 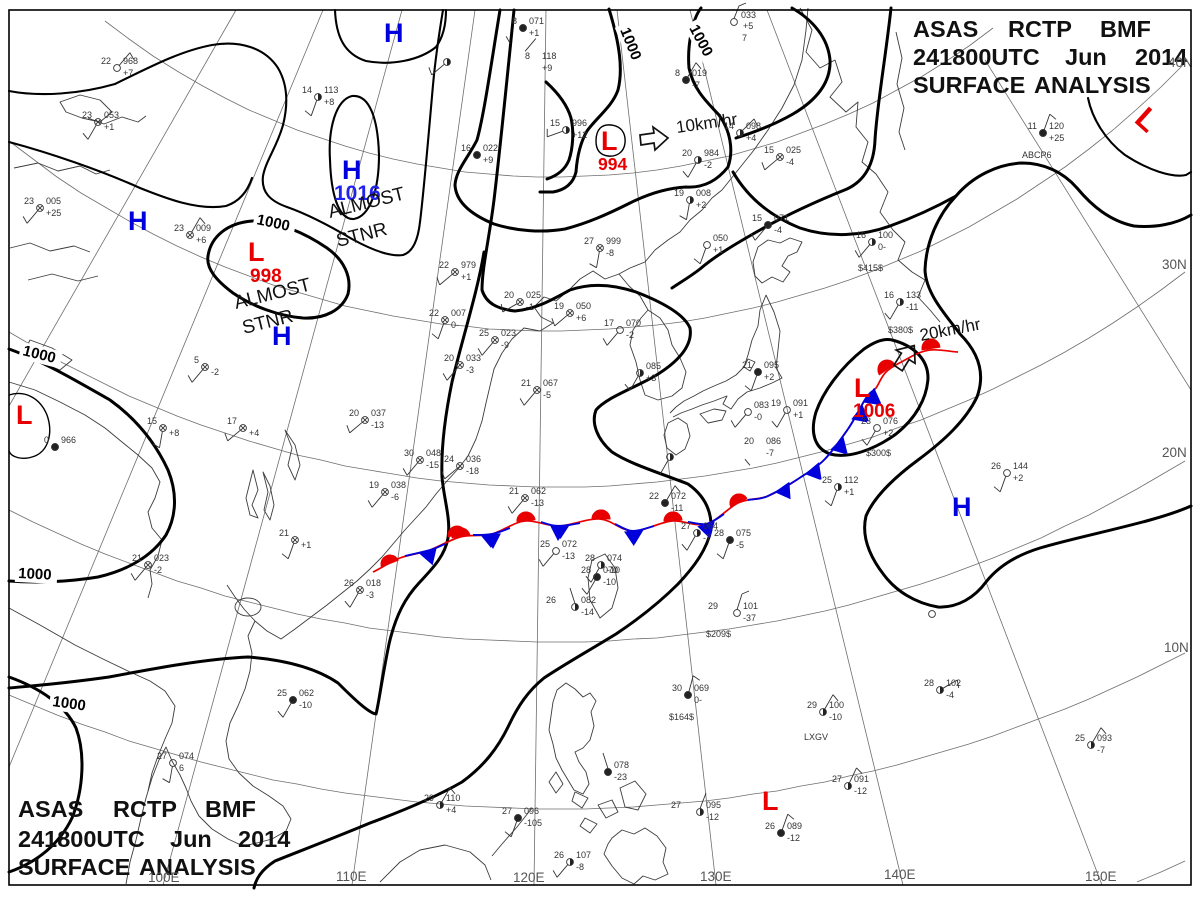 What do you see at coordinates (472, 471) in the screenshot?
I see `svg-text: -18` at bounding box center [472, 471].